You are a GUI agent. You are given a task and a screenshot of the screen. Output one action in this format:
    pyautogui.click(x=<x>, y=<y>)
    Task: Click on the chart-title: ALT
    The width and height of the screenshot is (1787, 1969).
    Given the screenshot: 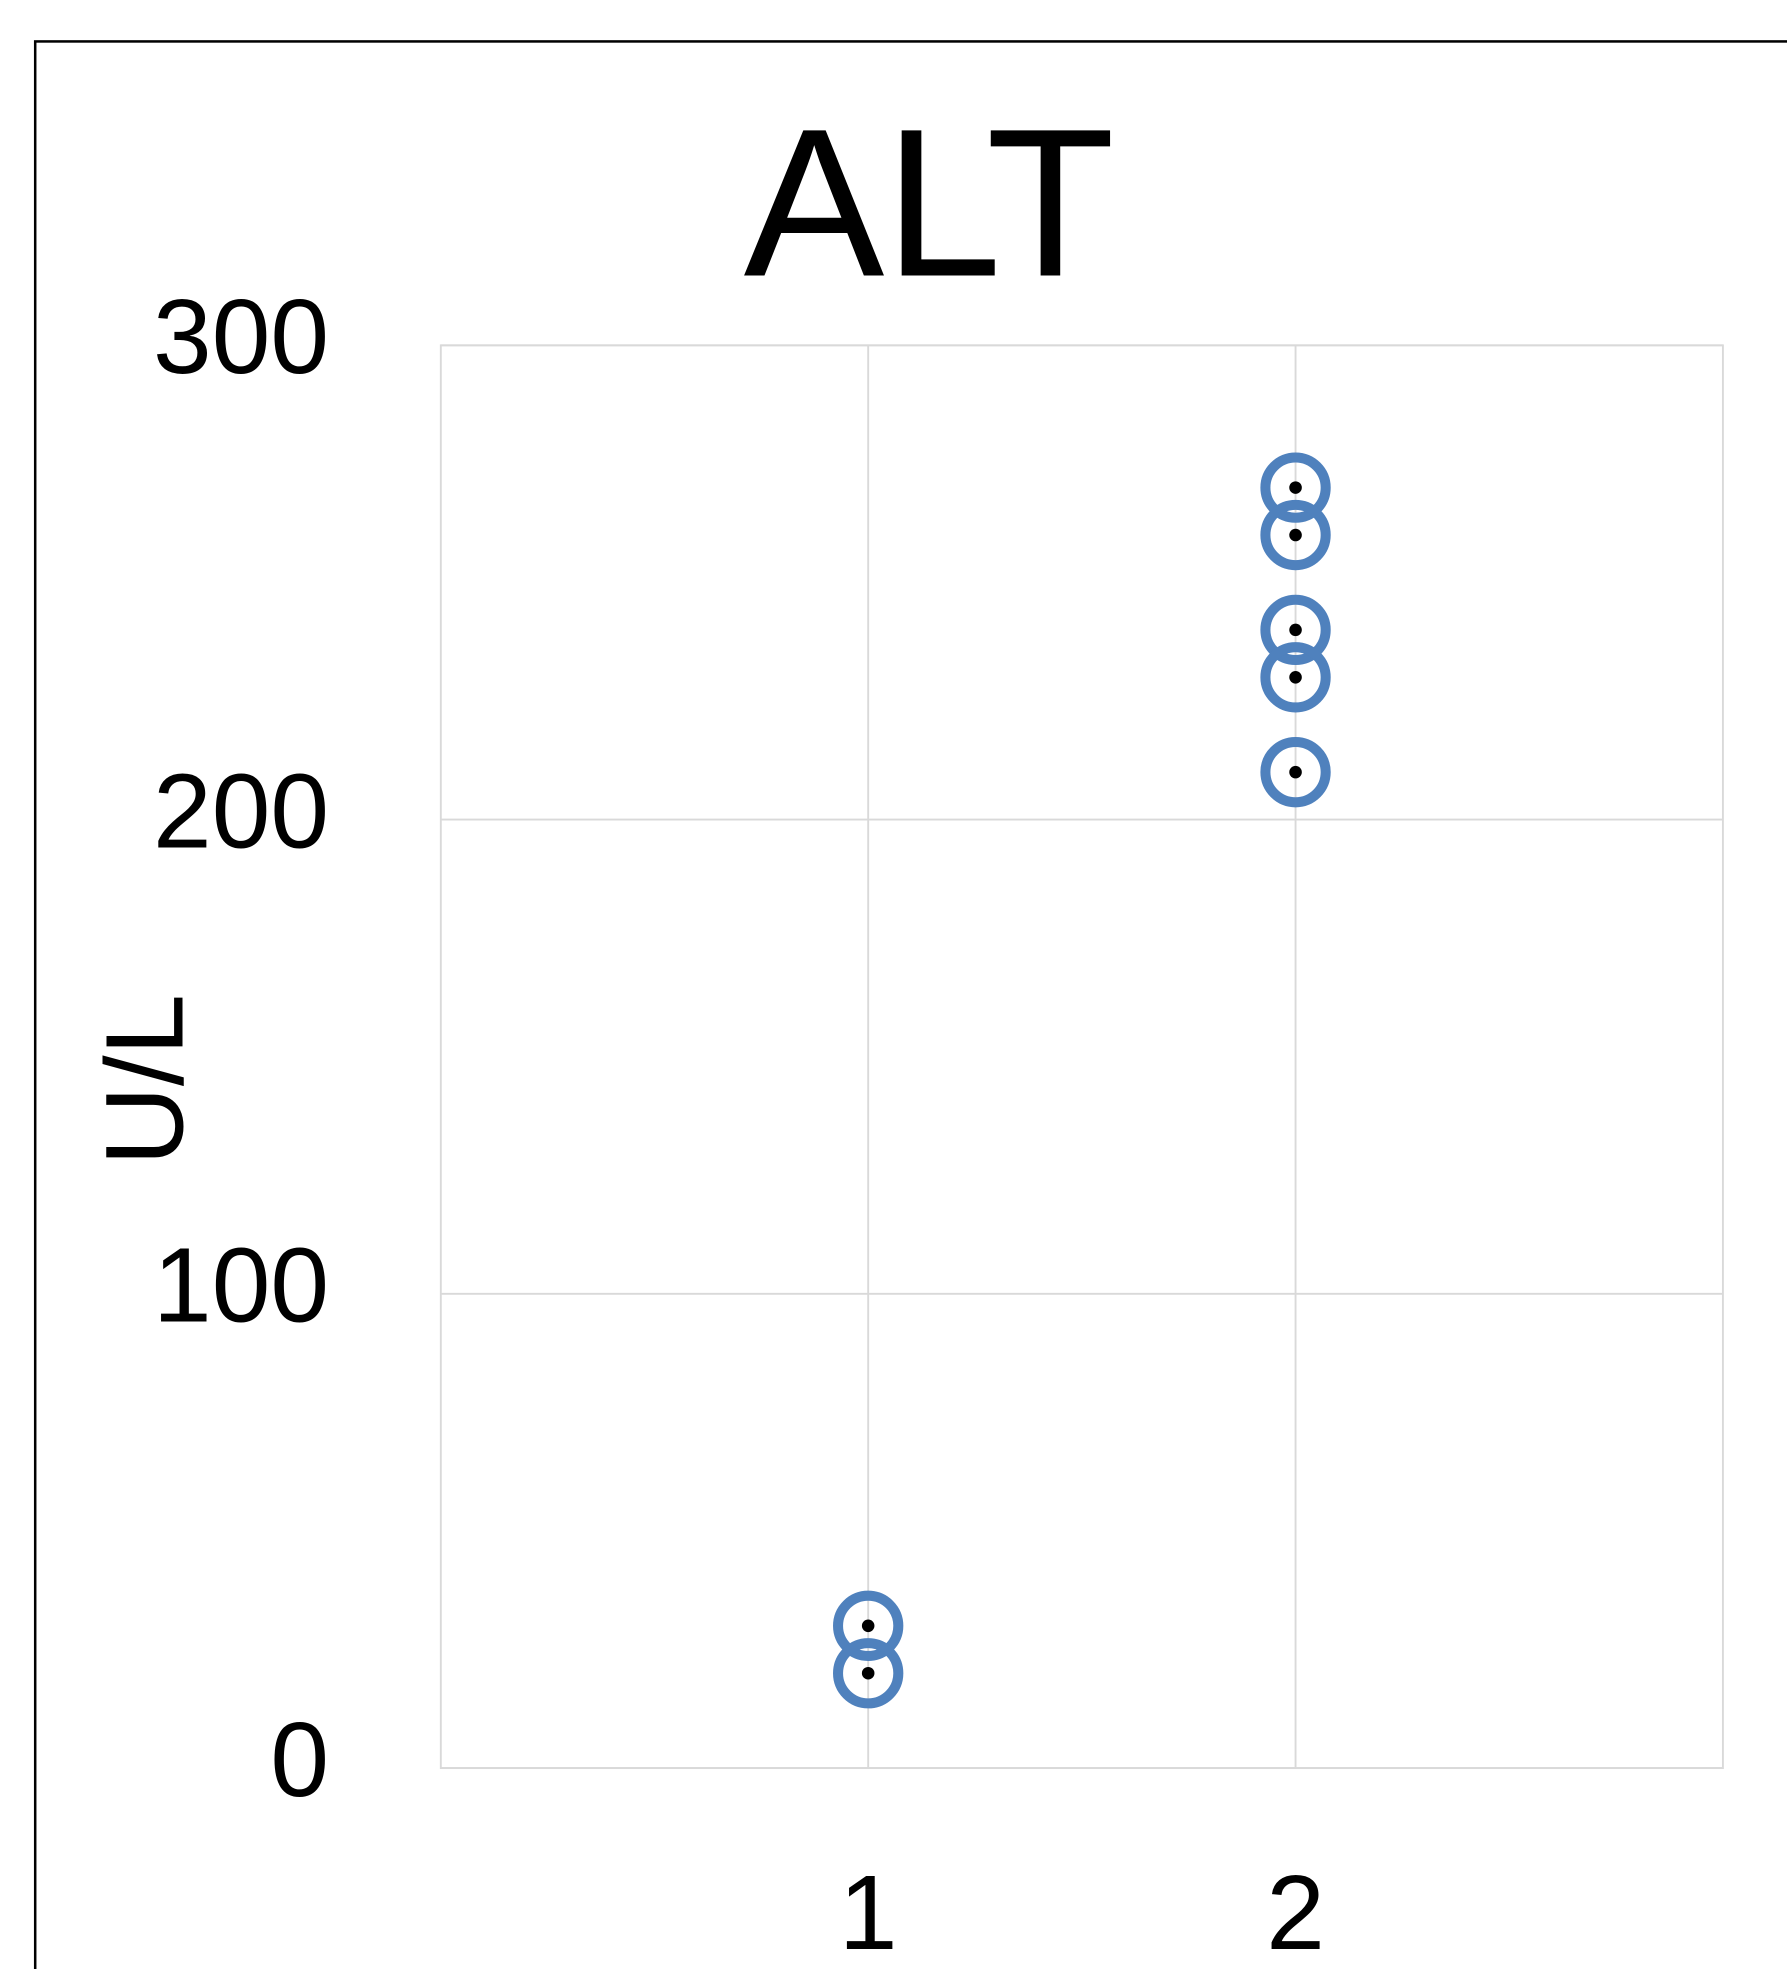 What is the action you would take?
    pyautogui.click(x=929, y=202)
    